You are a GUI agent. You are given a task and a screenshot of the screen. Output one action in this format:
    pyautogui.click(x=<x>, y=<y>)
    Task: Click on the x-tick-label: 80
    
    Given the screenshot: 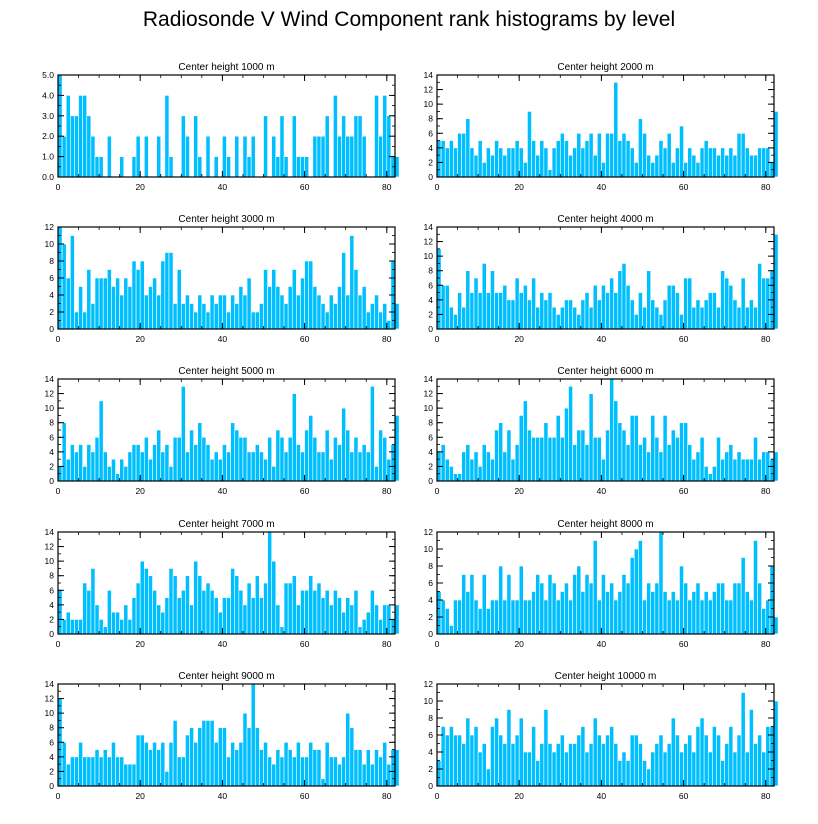 What is the action you would take?
    pyautogui.click(x=766, y=491)
    